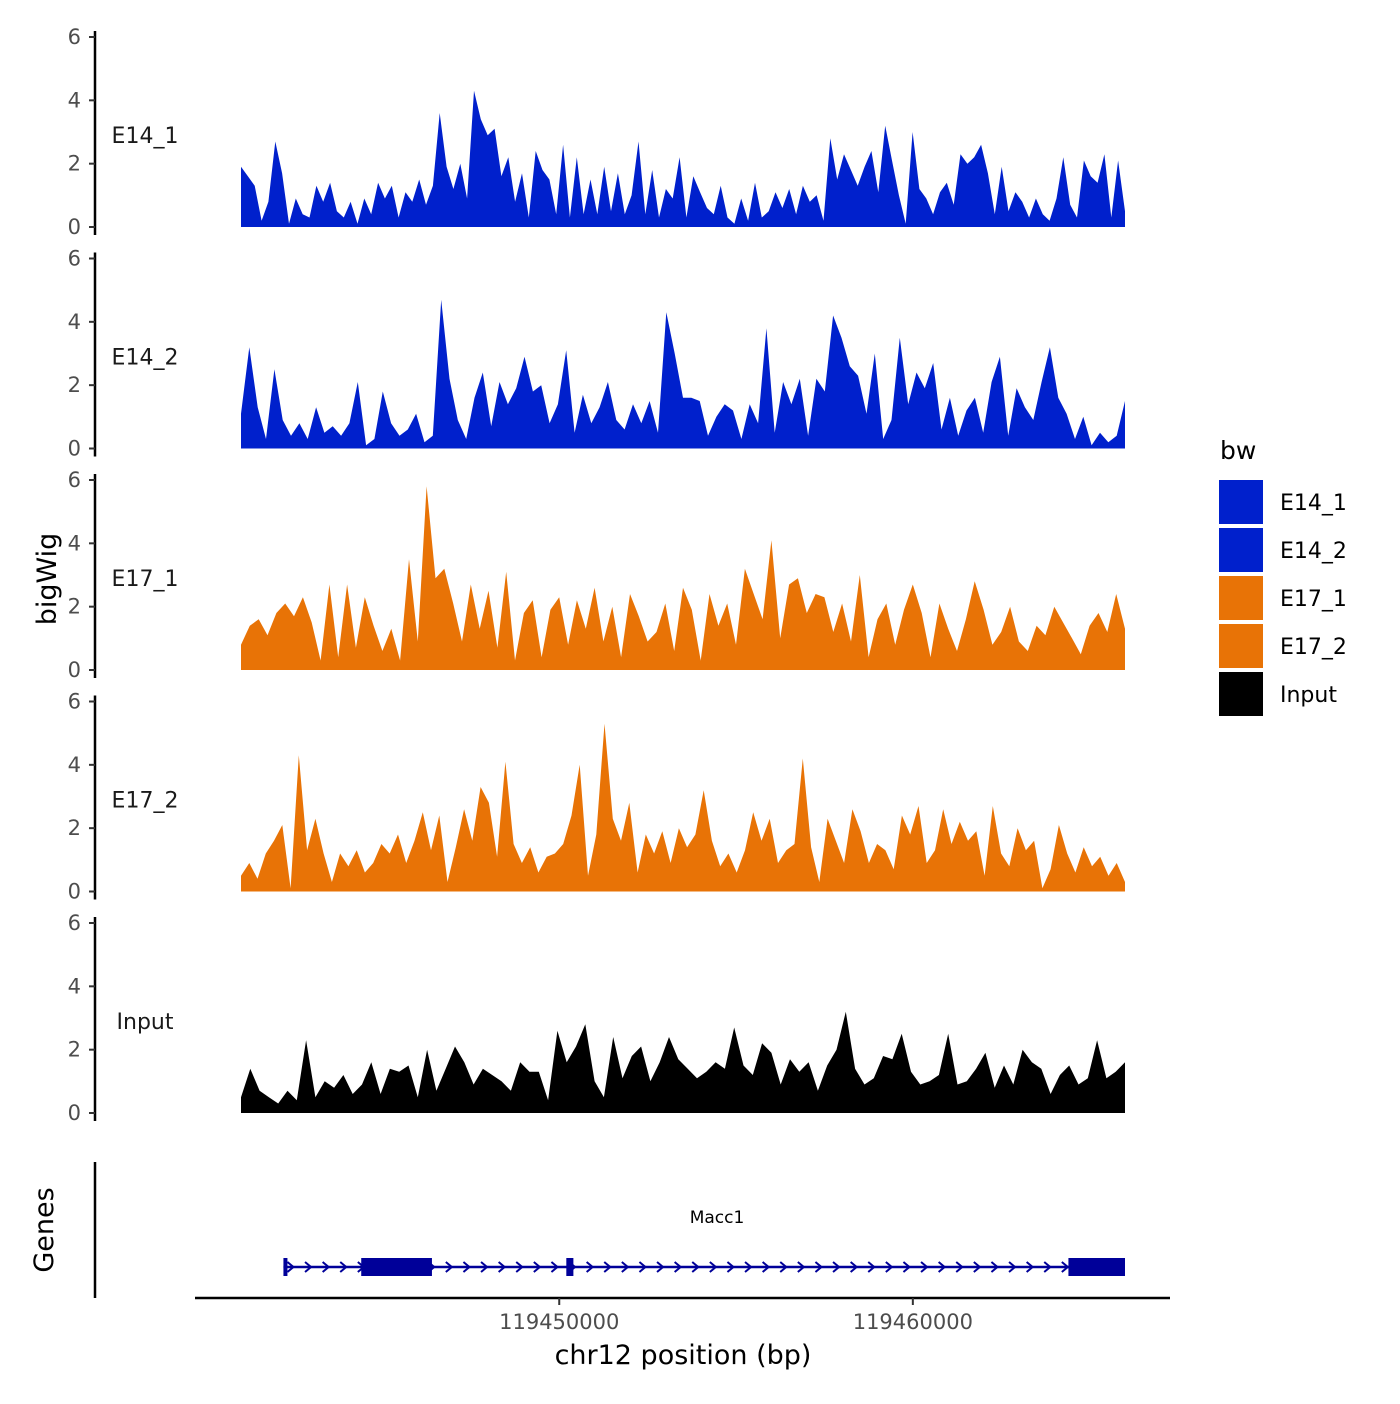  I want to click on legend-title: bw, so click(1238, 450).